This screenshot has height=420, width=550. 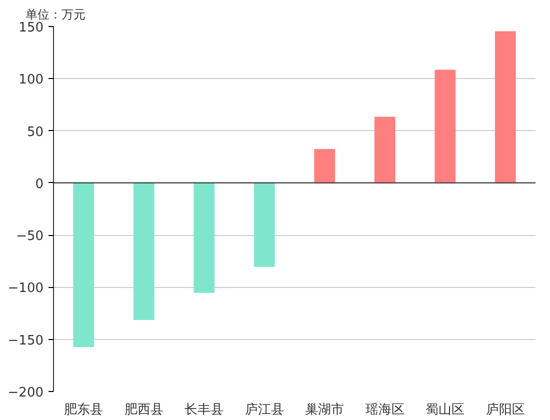 What do you see at coordinates (26, 288) in the screenshot?
I see `y-tick-label: −100` at bounding box center [26, 288].